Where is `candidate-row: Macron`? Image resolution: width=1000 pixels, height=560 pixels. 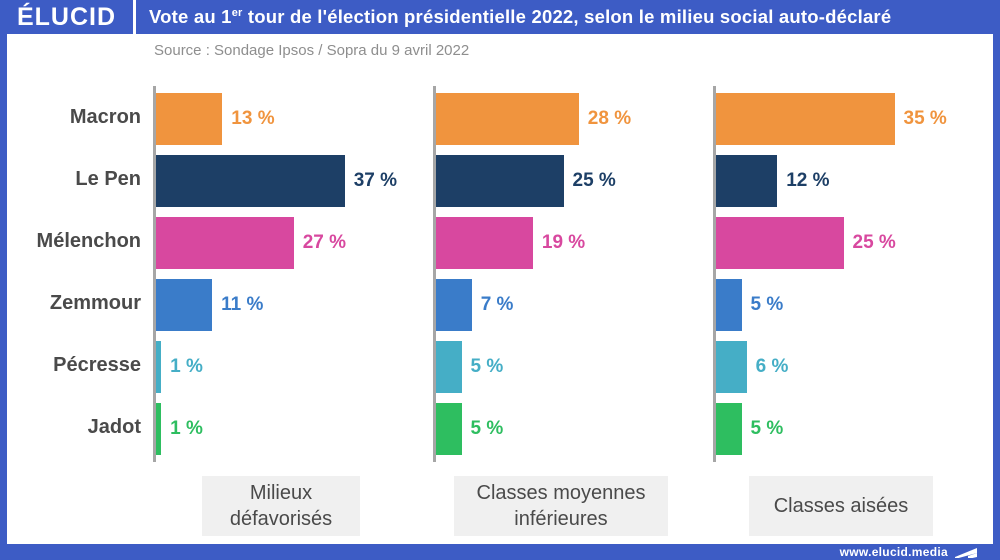
candidate-row: Macron is located at coordinates (74, 117).